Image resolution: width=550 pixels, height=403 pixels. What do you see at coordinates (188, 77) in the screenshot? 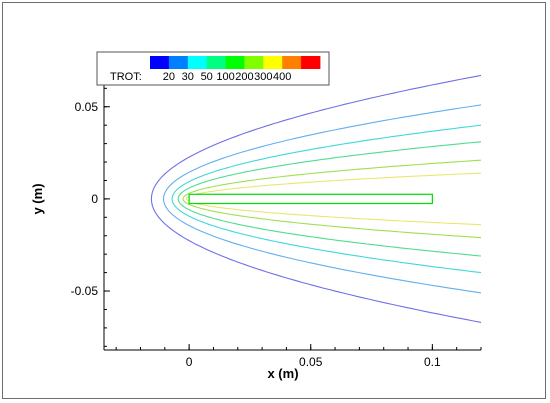
I see `legend-level-label: 30` at bounding box center [188, 77].